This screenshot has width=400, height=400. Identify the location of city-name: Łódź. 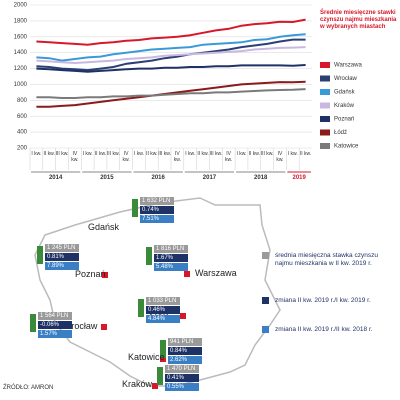
(160, 314).